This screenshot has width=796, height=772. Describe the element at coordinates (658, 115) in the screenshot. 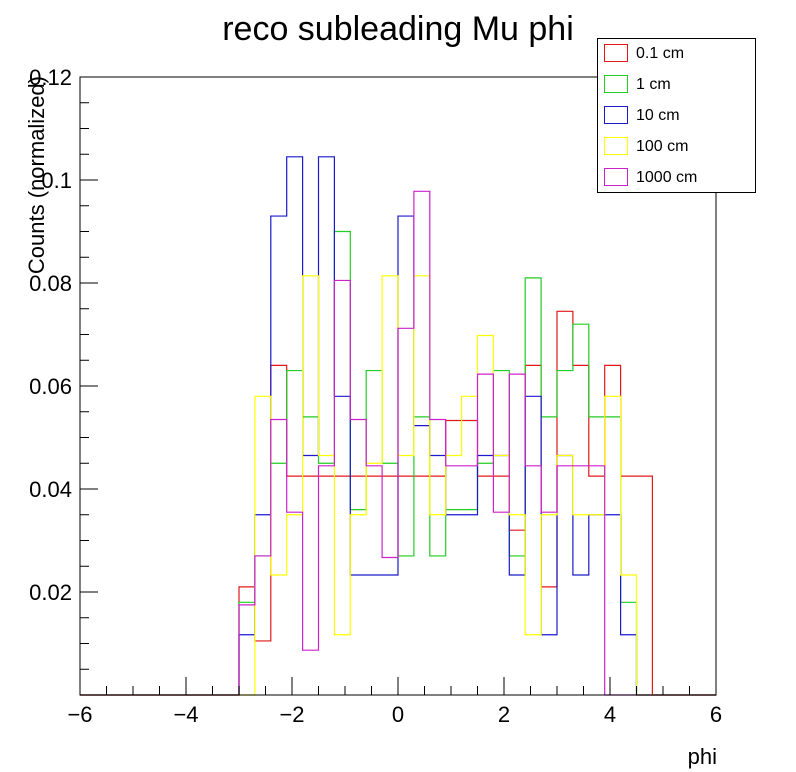

I see `legend-label: 10 cm` at that location.